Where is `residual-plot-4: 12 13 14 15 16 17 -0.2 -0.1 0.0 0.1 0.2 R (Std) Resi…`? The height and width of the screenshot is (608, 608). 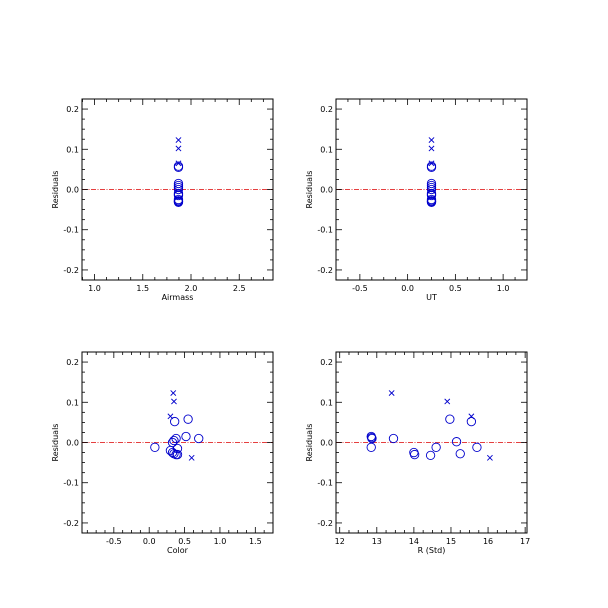
residual-plot-4: 12 13 14 15 16 17 -0.2 -0.1 0.0 0.1 0.2 R (Std) Resi… is located at coordinates (417, 453).